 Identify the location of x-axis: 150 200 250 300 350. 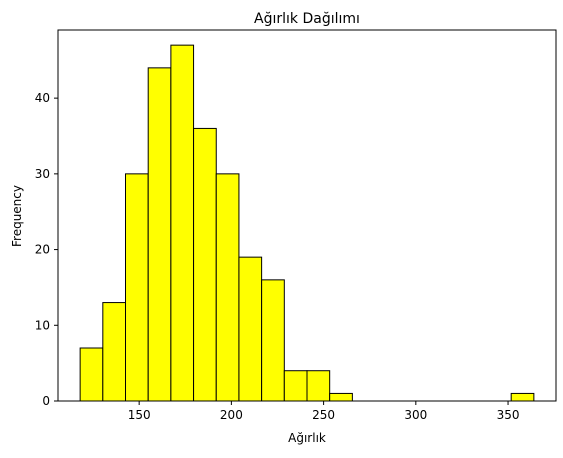
(324, 411).